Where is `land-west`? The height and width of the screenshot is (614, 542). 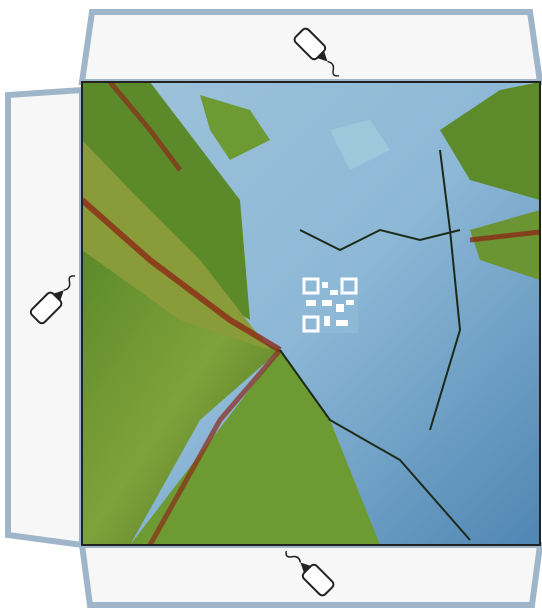
land-west is located at coordinates (176, 245).